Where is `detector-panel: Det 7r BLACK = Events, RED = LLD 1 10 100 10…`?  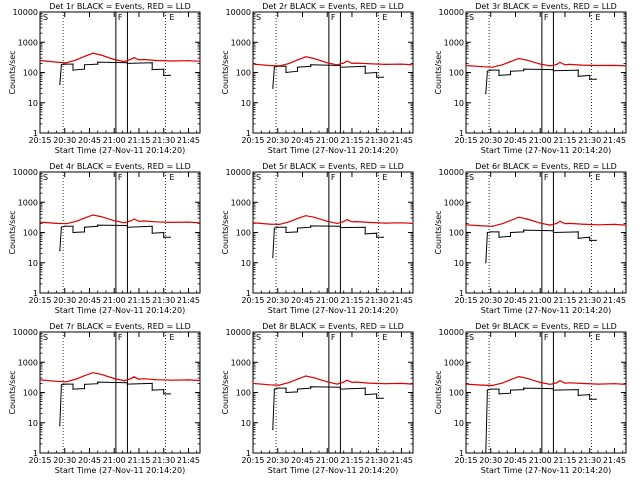 detector-panel: Det 7r BLACK = Events, RED = LLD 1 10 100 10… is located at coordinates (106, 400).